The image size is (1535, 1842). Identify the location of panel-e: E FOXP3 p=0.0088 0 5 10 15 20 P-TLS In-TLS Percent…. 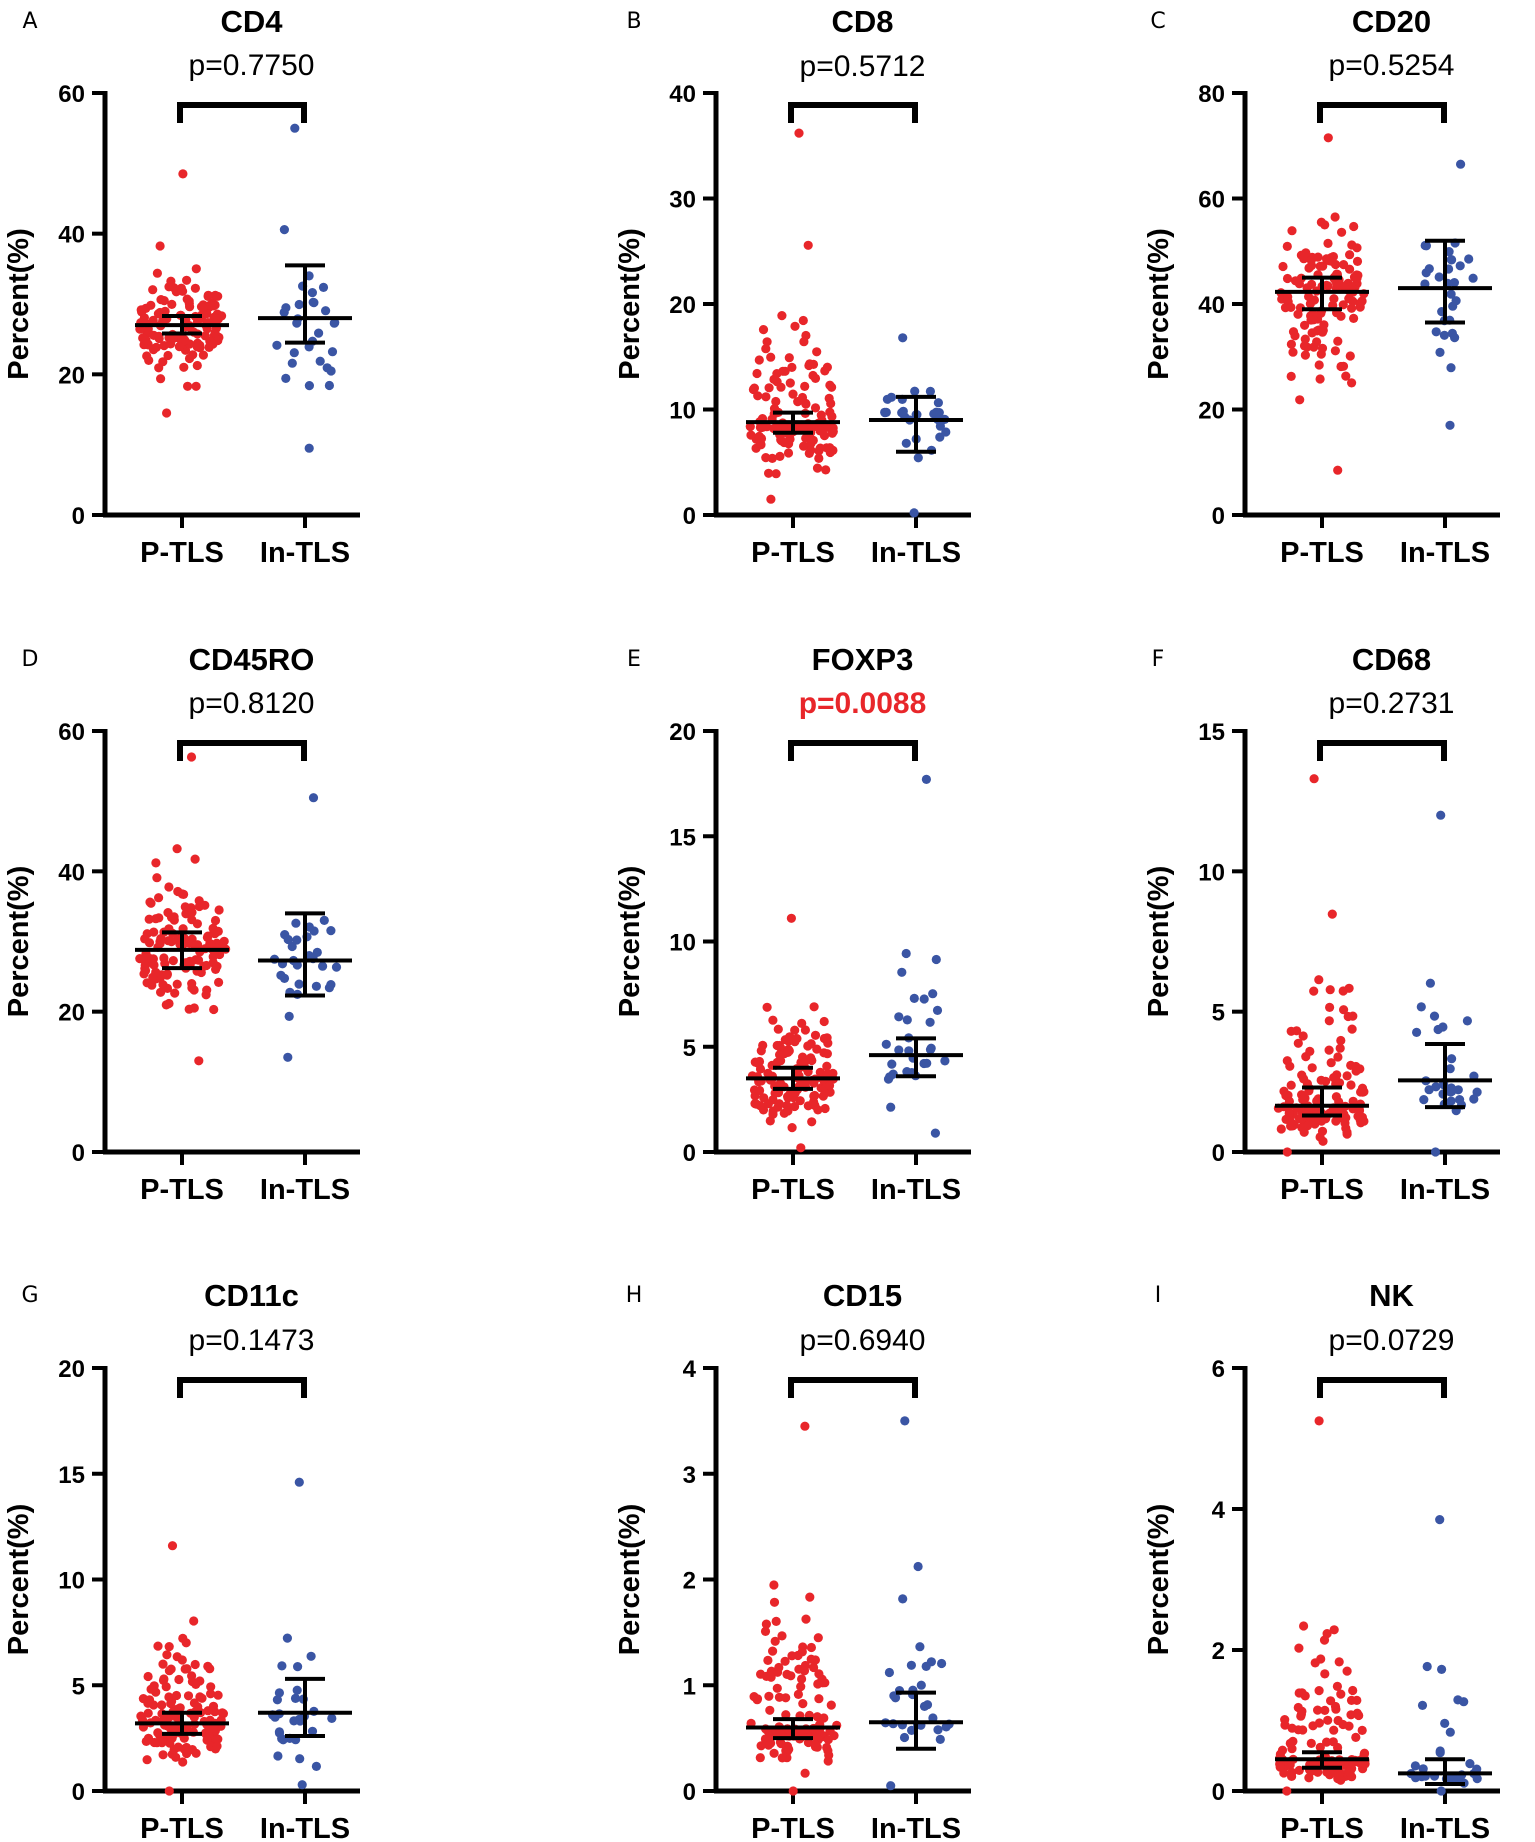
(792, 924).